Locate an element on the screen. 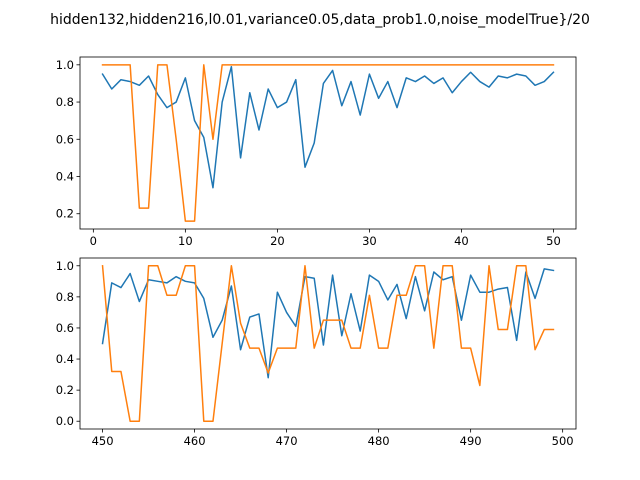  x-tick-label: 500 is located at coordinates (563, 441).